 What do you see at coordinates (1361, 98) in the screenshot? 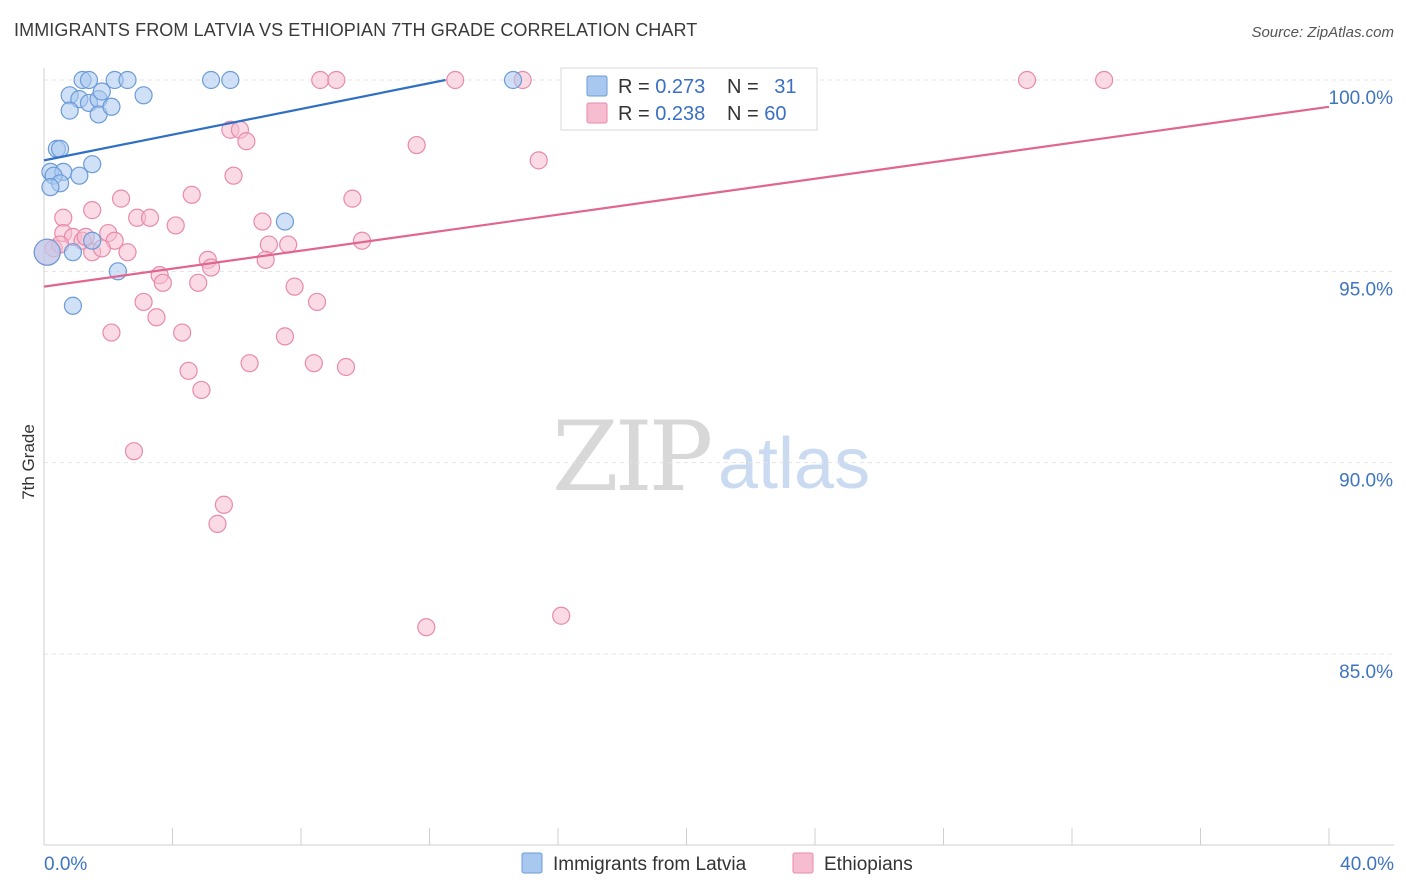
I see `y-tick-label-100: 100.0%` at bounding box center [1361, 98].